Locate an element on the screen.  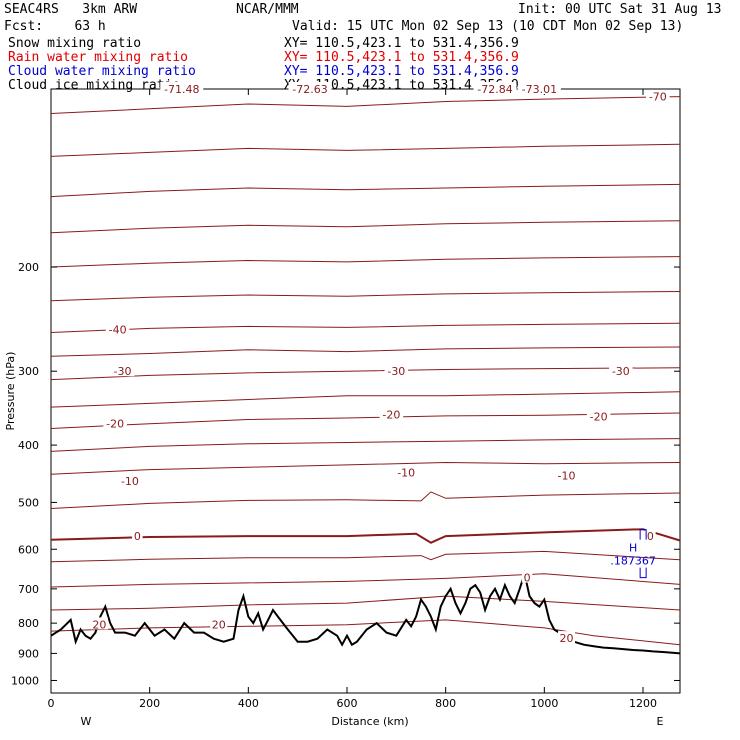
field-rain-name: Rain water mixing ratio is located at coordinates (98, 57).